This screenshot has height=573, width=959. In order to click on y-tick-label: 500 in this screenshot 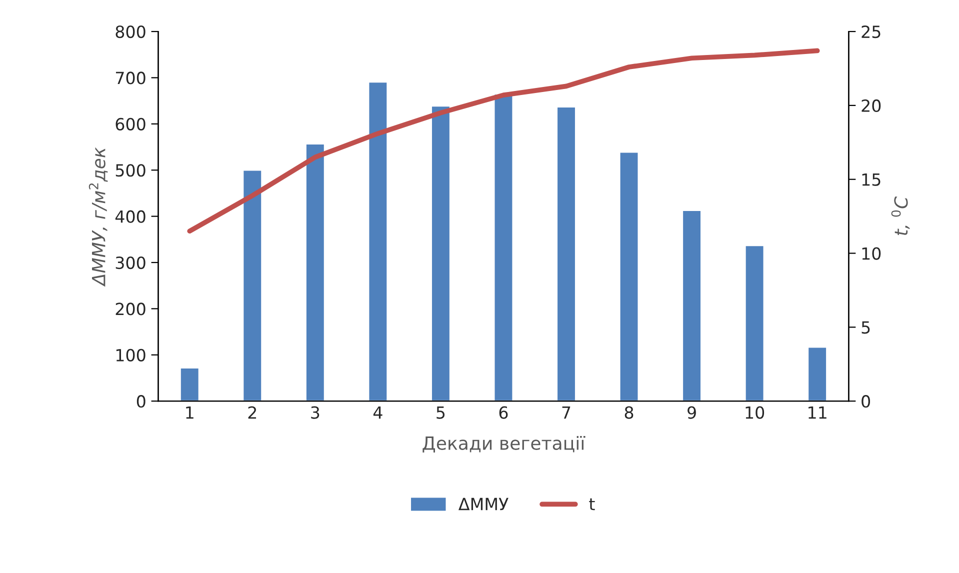, I will do `click(131, 170)`.